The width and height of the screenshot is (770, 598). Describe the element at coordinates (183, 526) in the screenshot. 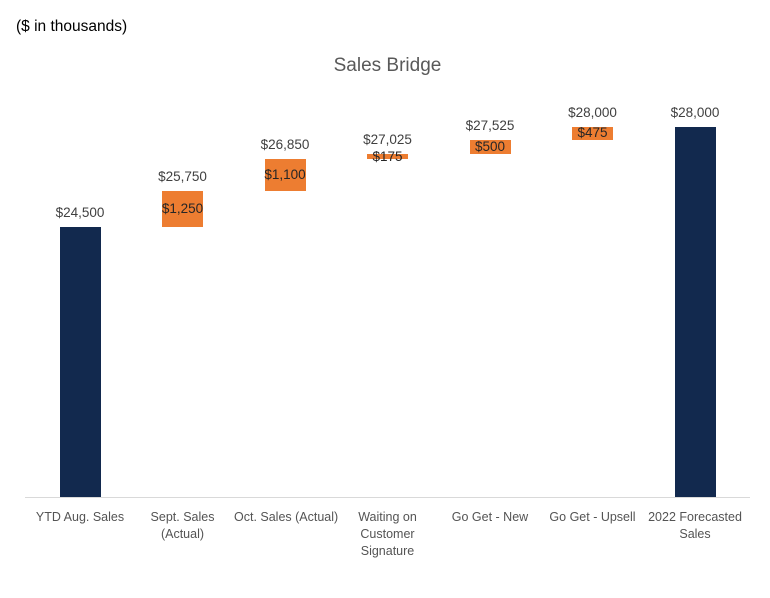

I see `category-label-sept-sales-actual: Sept. Sales (Actual)` at that location.